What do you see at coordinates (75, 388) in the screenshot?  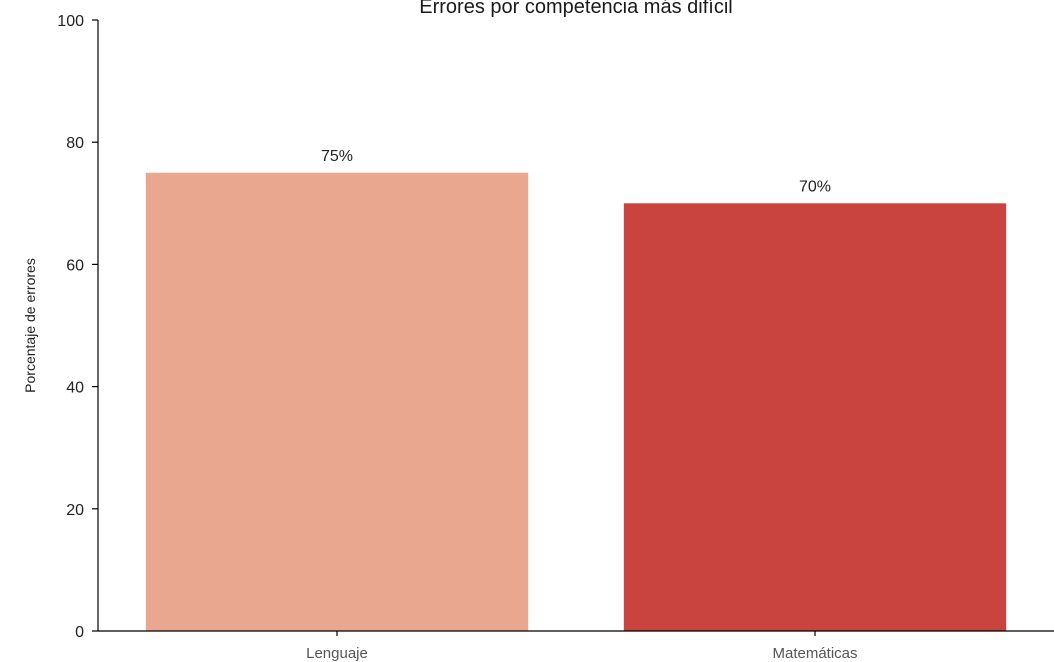 I see `y-tick-label: 40` at bounding box center [75, 388].